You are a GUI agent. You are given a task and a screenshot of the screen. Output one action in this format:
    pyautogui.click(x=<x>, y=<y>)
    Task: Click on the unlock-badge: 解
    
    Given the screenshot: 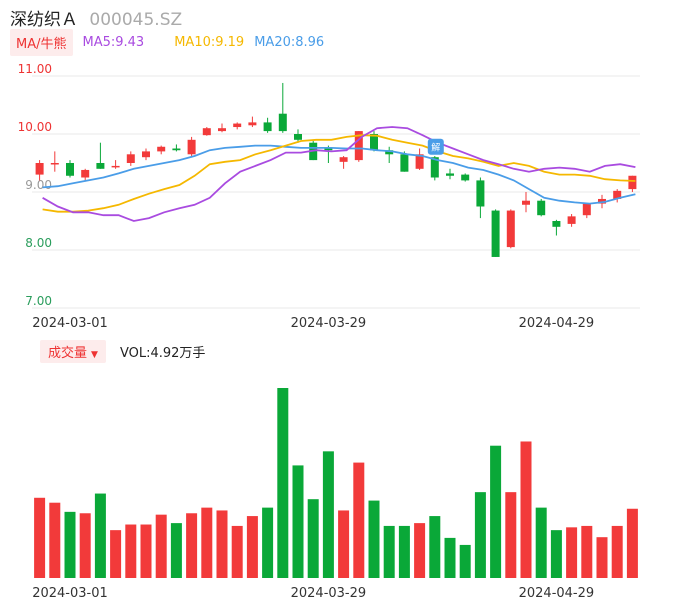 What is the action you would take?
    pyautogui.click(x=435, y=146)
    